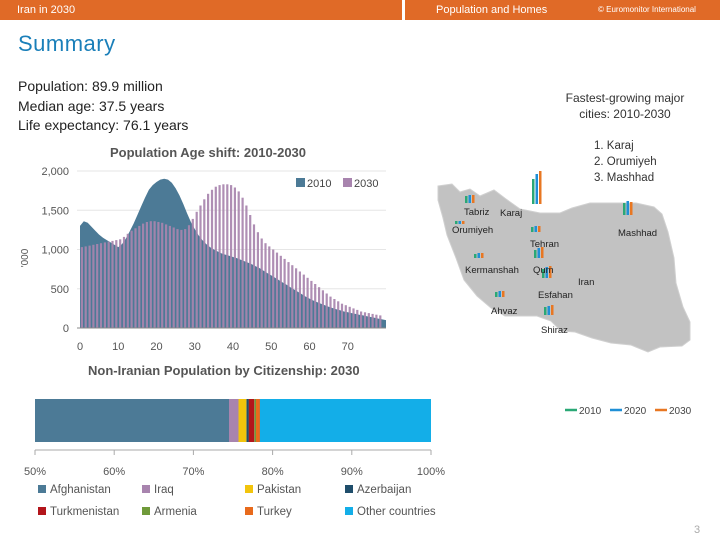 The height and width of the screenshot is (540, 720). I want to click on map-legend-label: 2030, so click(680, 411).